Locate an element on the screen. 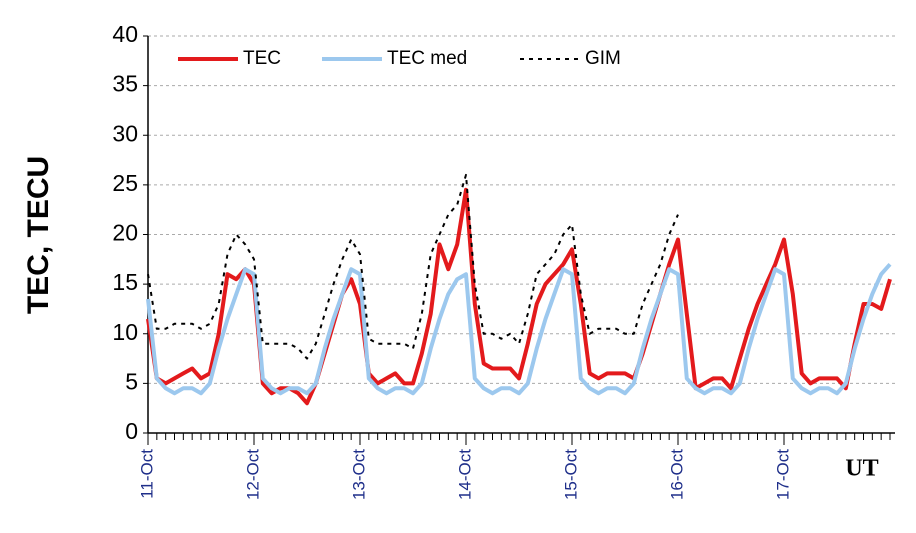  y-tick-label: 40 is located at coordinates (125, 34).